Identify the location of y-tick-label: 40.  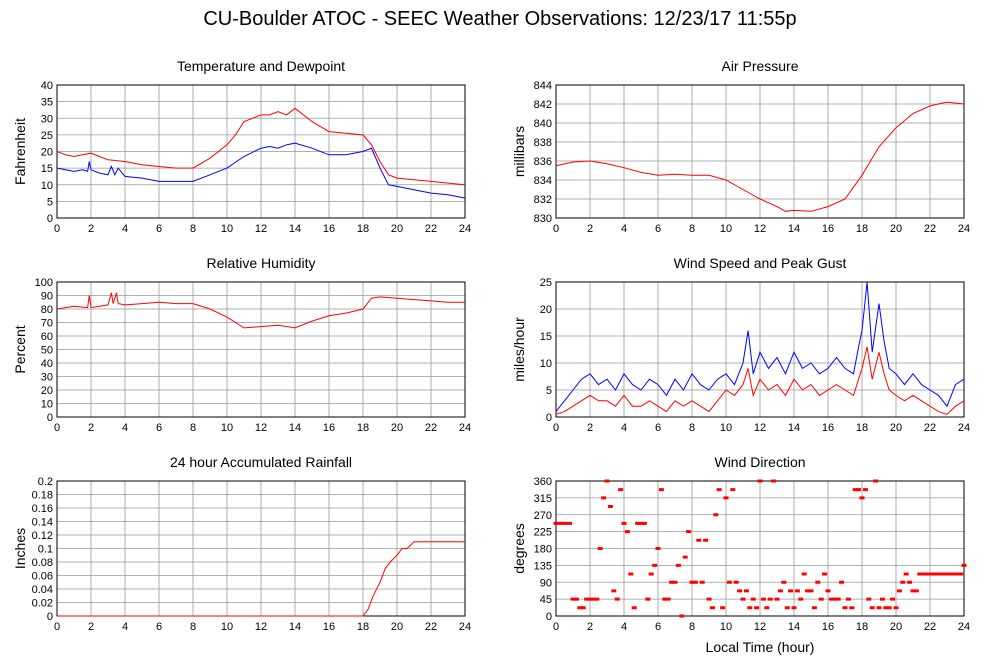
(47, 86).